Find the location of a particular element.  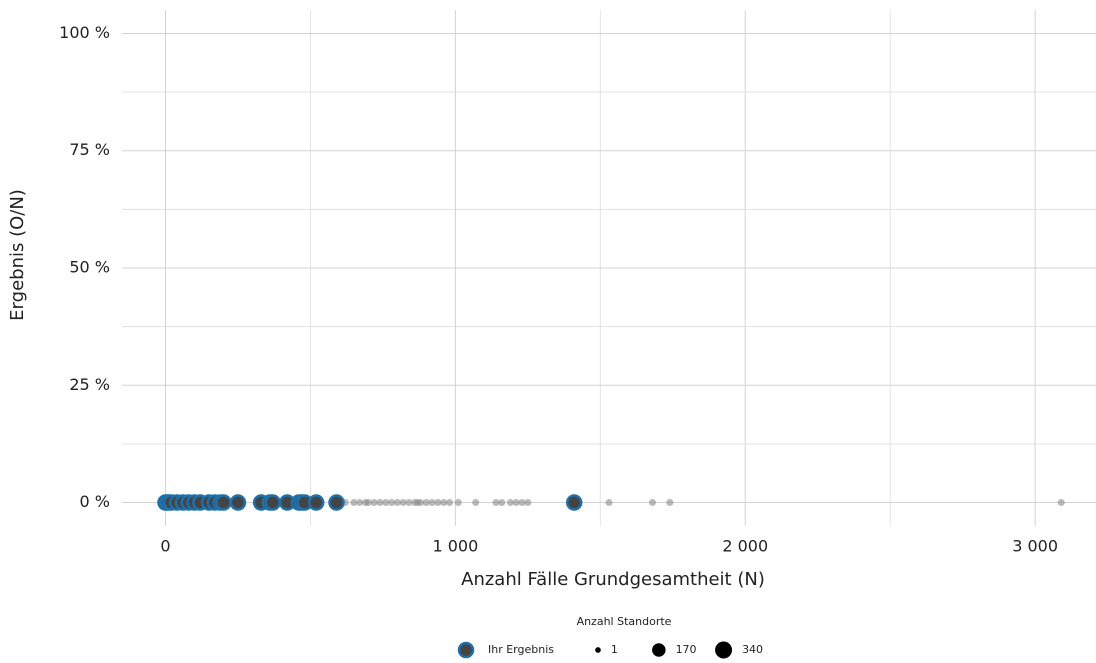

legend-title: Anzahl Standorte is located at coordinates (624, 621).